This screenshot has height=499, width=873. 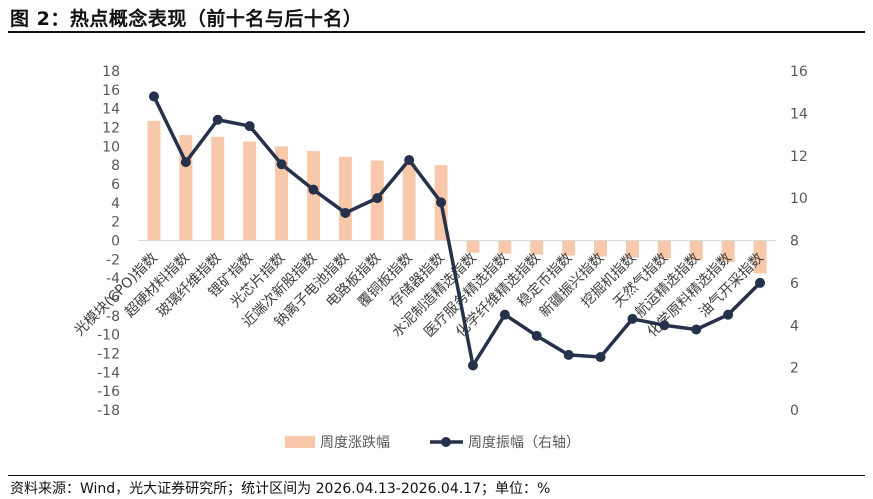 I want to click on y-right-tick-label: 8, so click(x=794, y=242).